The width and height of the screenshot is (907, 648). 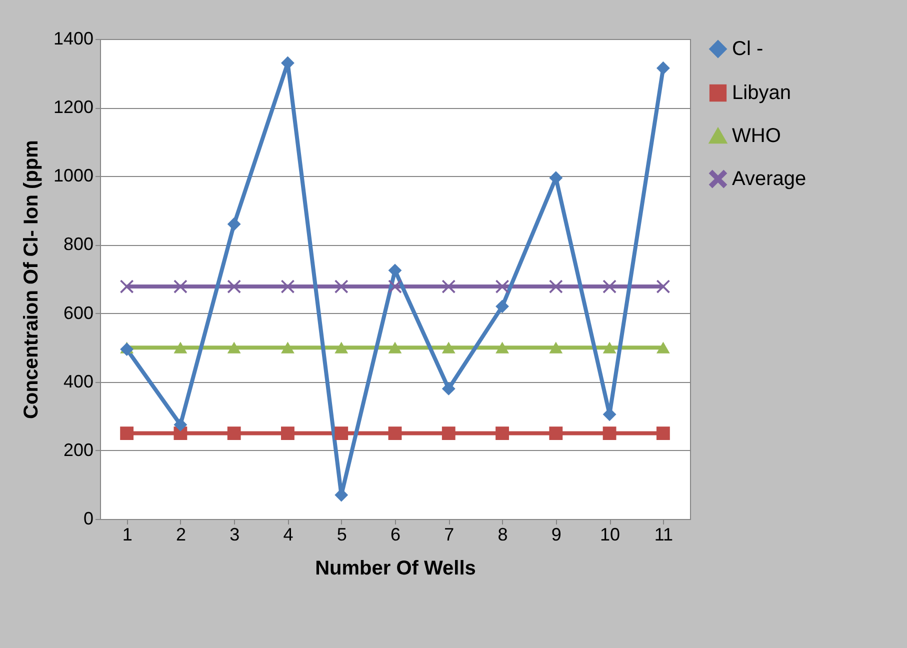 I want to click on x-tick-label: 1, so click(x=127, y=534).